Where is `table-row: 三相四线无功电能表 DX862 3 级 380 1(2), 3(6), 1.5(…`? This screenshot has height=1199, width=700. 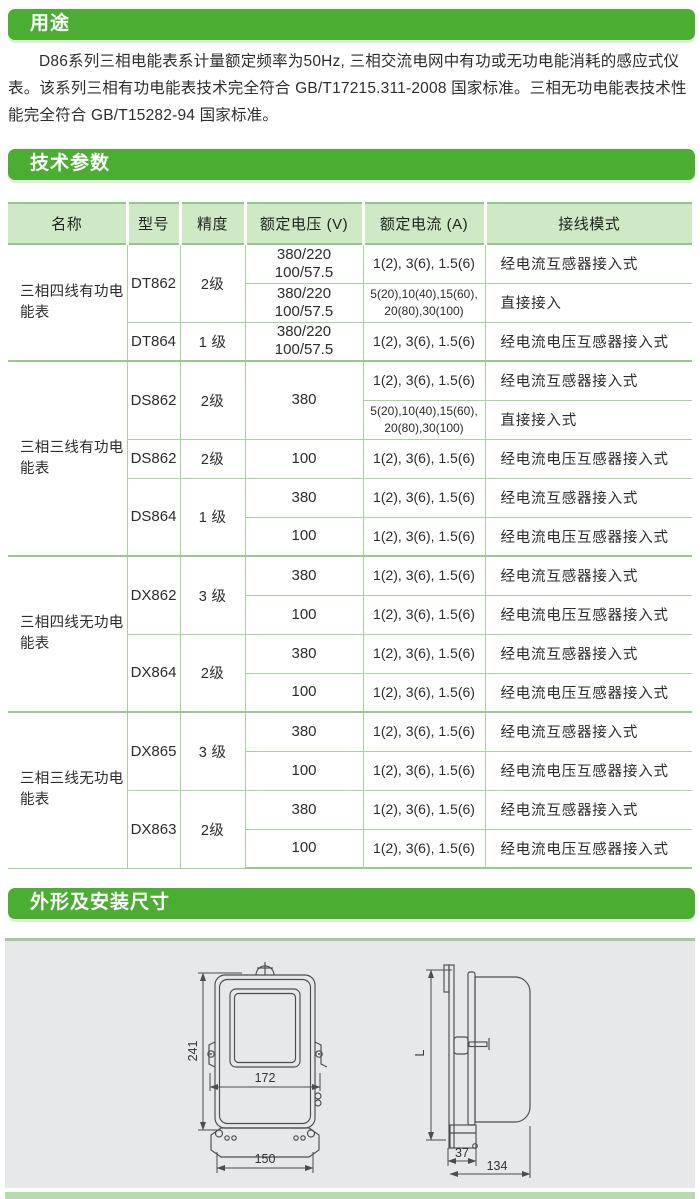
table-row: 三相四线无功电能表 DX862 3 级 380 1(2), 3(6), 1.5(… is located at coordinates (350, 634).